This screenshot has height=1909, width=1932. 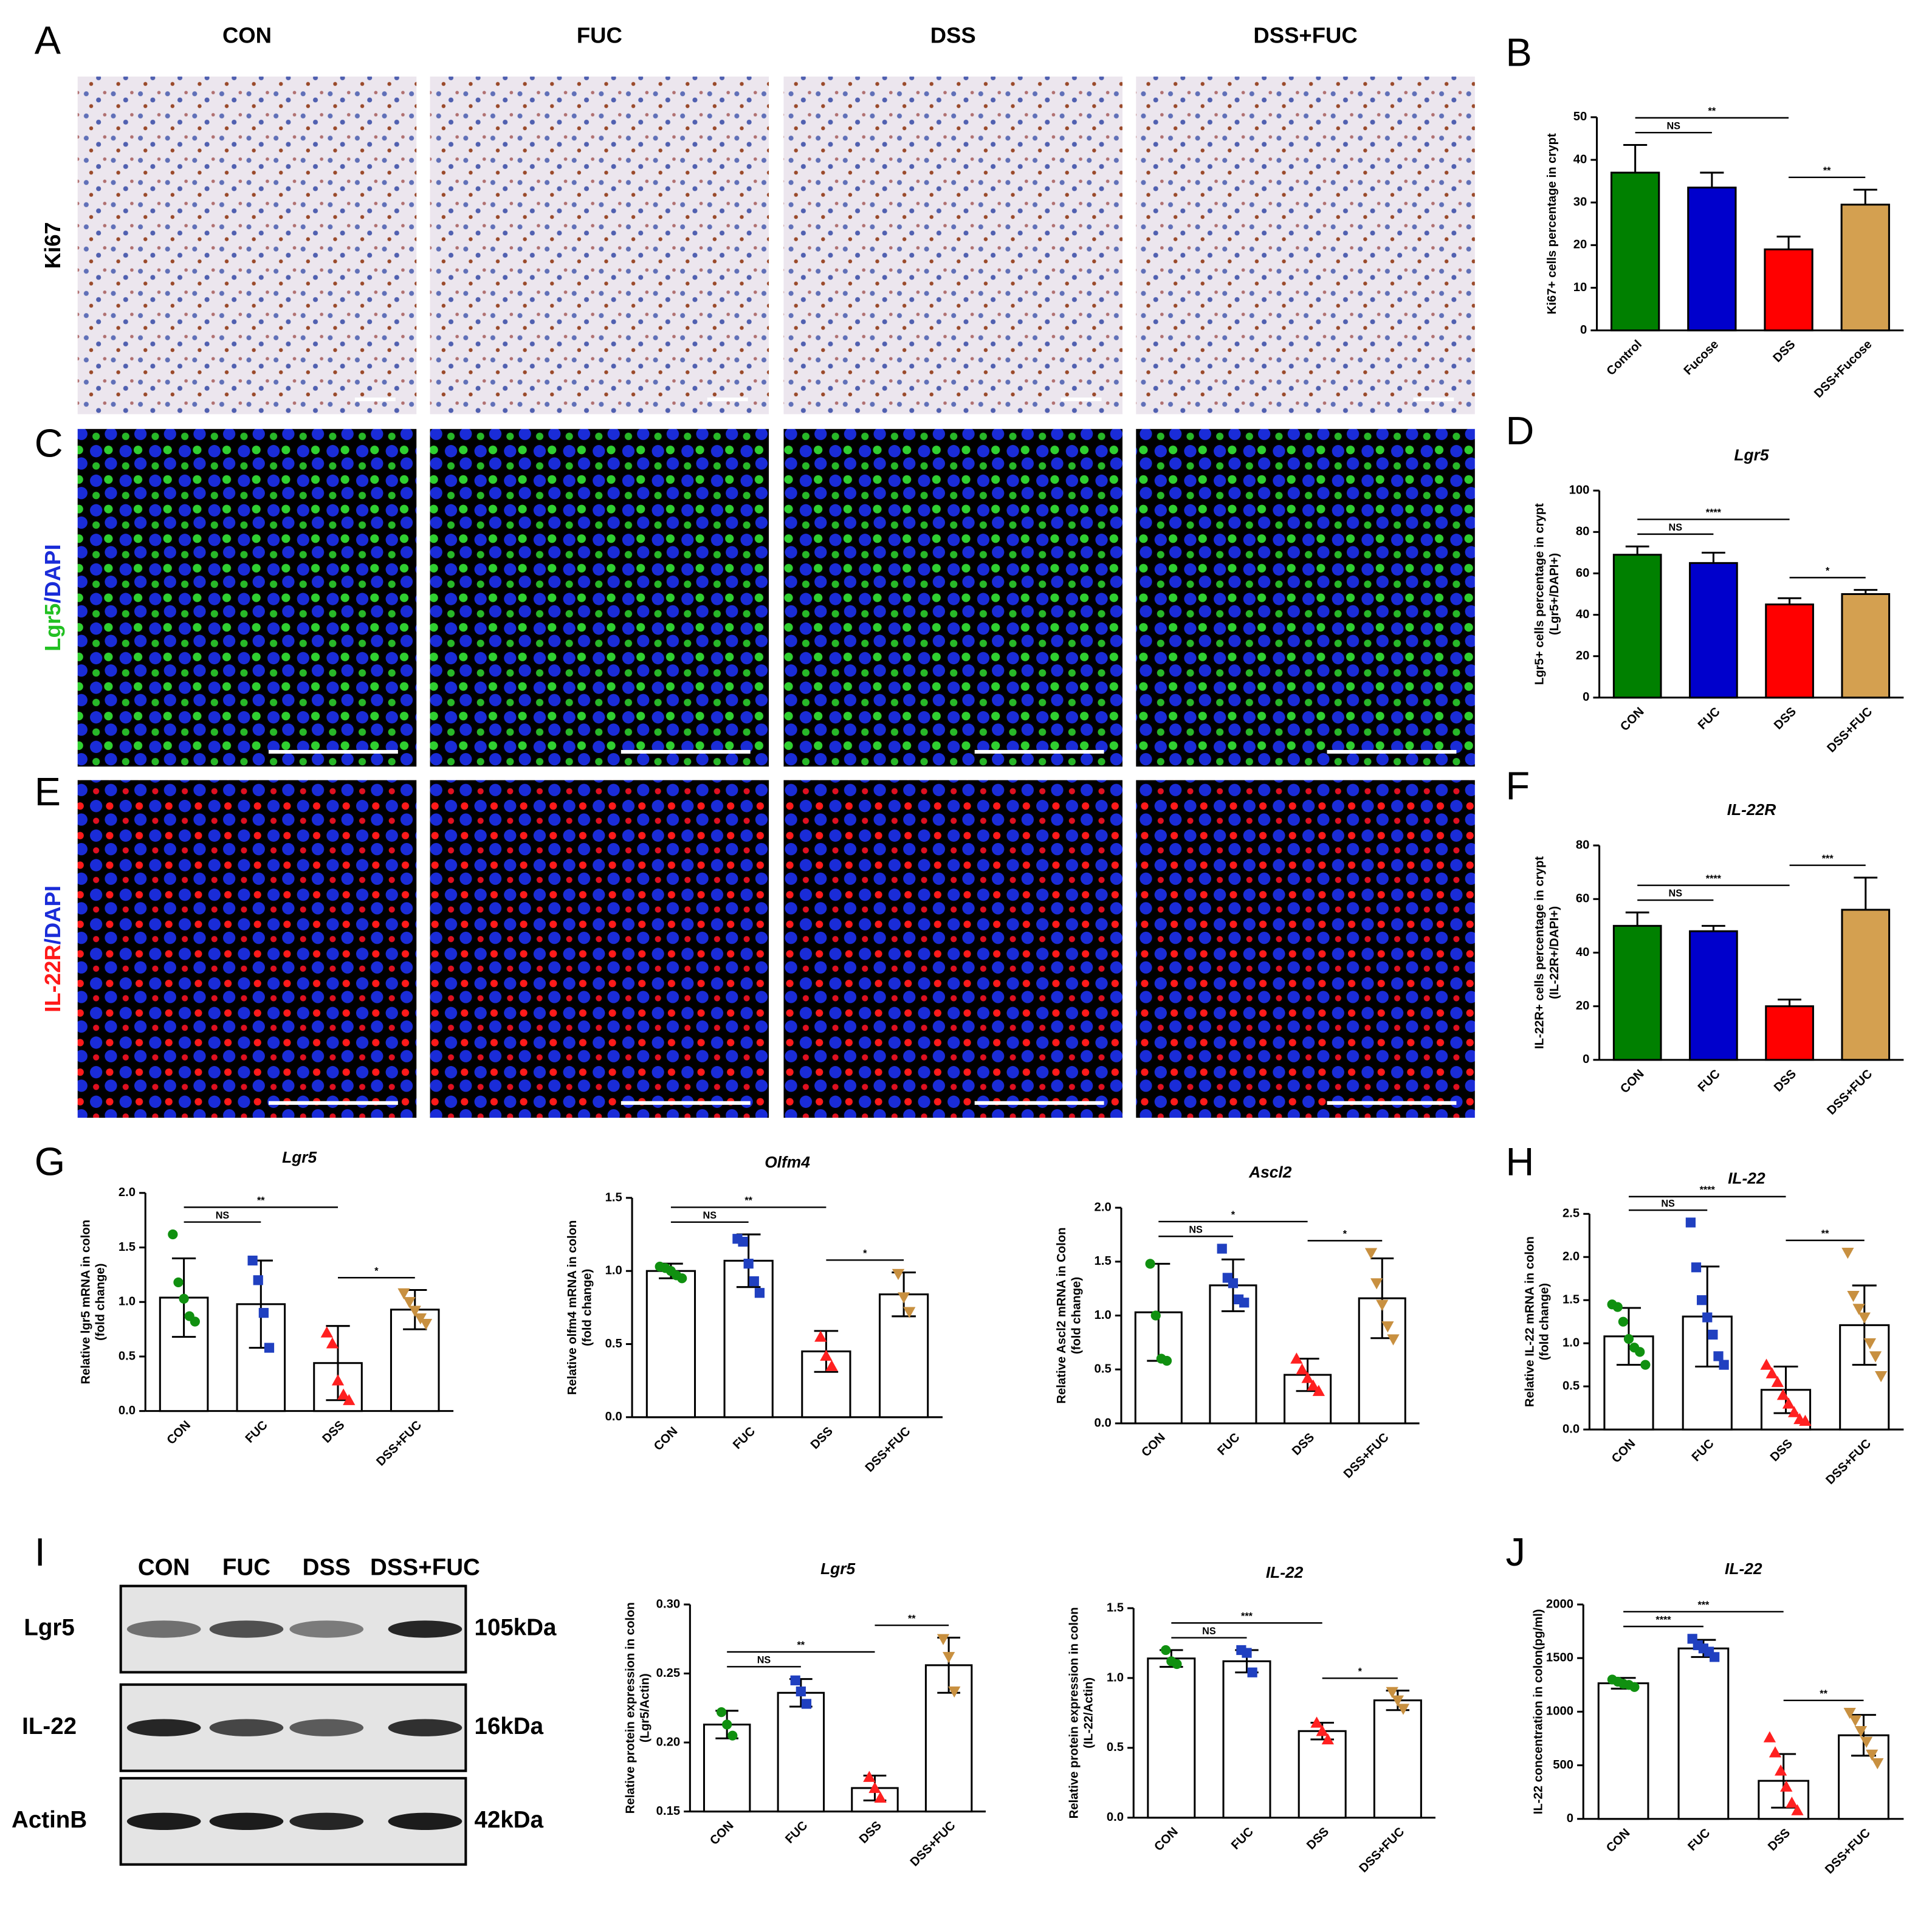 What do you see at coordinates (1571, 1213) in the screenshot?
I see `y-tick-label: 2.5` at bounding box center [1571, 1213].